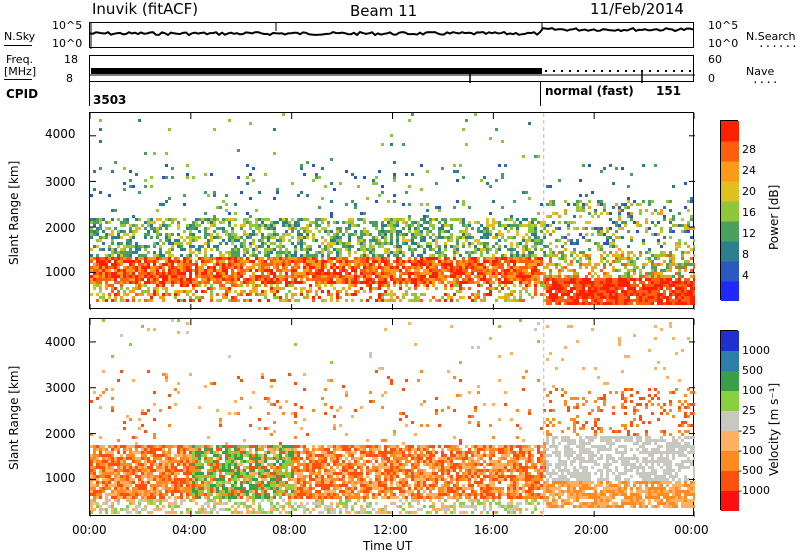 This screenshot has width=800, height=554. What do you see at coordinates (749, 233) in the screenshot?
I see `power-cbar-tick: 12` at bounding box center [749, 233].